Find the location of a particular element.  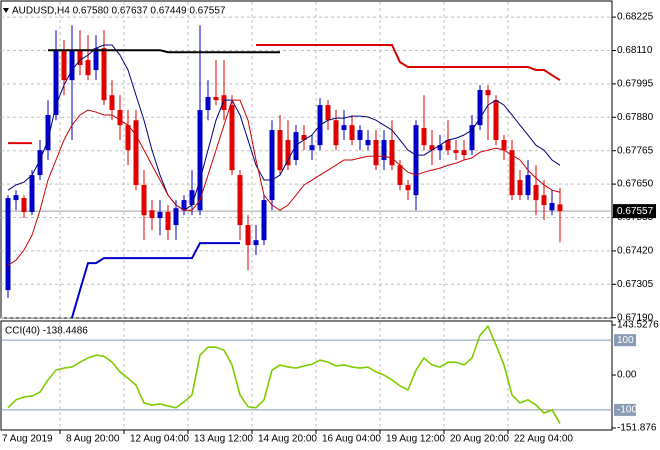

y-tick-label: 0.67995 is located at coordinates (635, 84).